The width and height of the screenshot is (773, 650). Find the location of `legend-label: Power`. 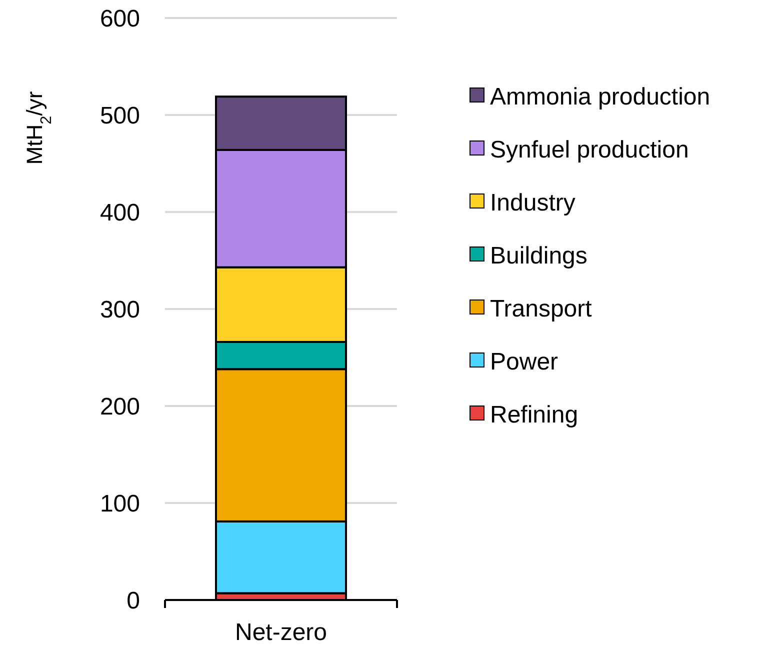

legend-label: Power is located at coordinates (524, 362).